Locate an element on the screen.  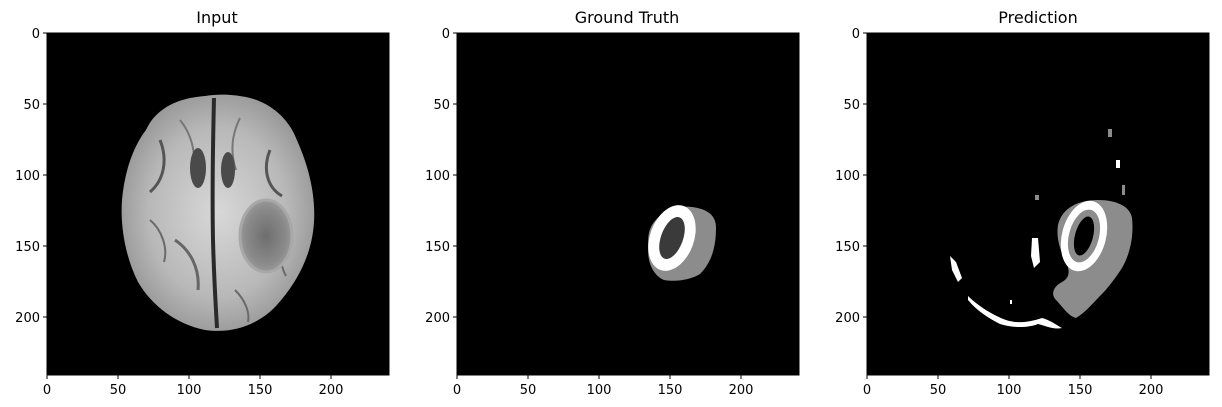
panel-title-ground-truth: Ground Truth is located at coordinates (627, 17).